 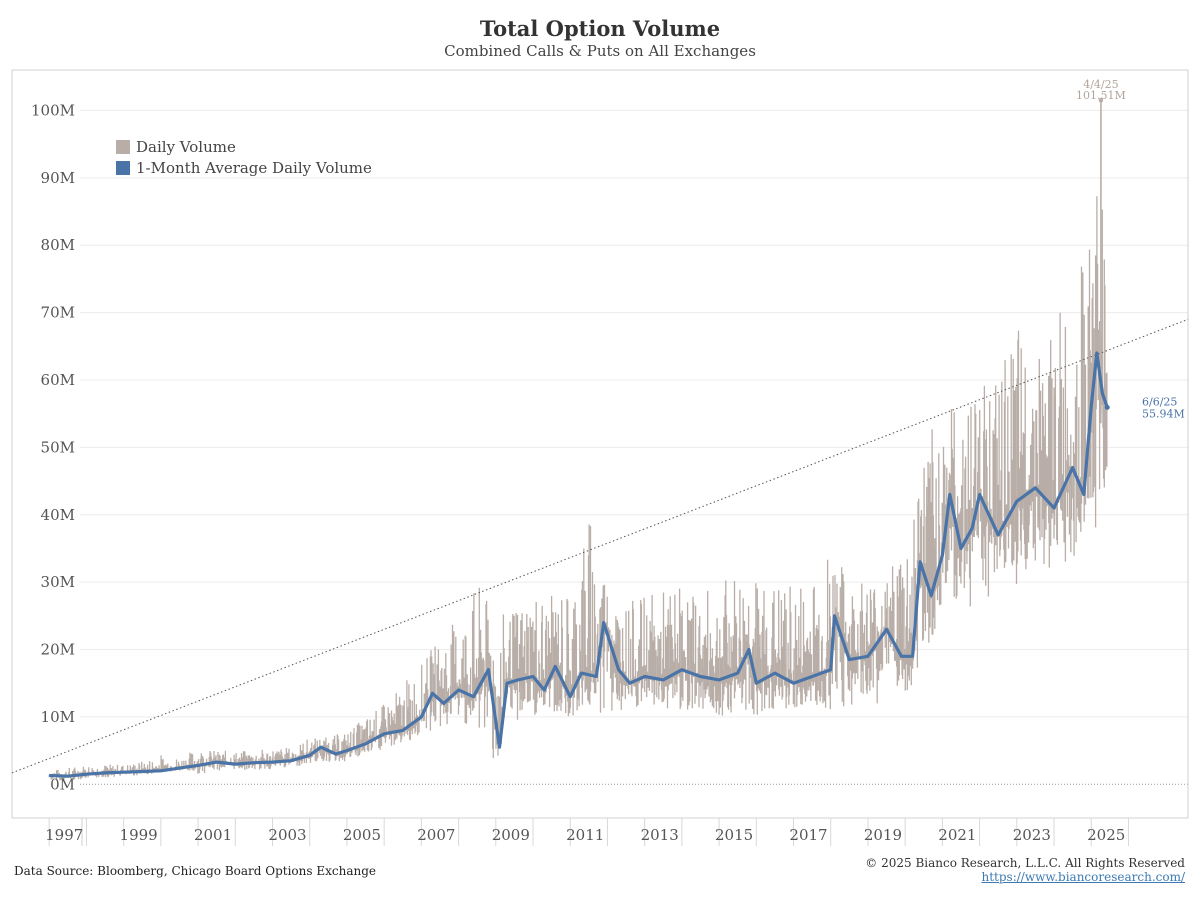 I want to click on x-tick-label: 2017, so click(x=808, y=835).